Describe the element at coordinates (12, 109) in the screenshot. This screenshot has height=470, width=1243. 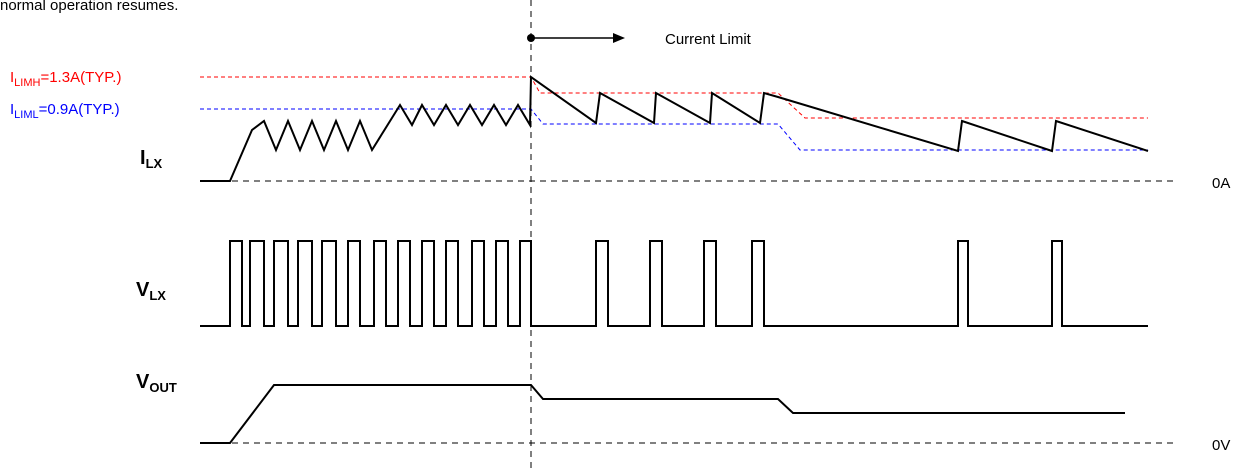
I see `iliml-label-main: I` at that location.